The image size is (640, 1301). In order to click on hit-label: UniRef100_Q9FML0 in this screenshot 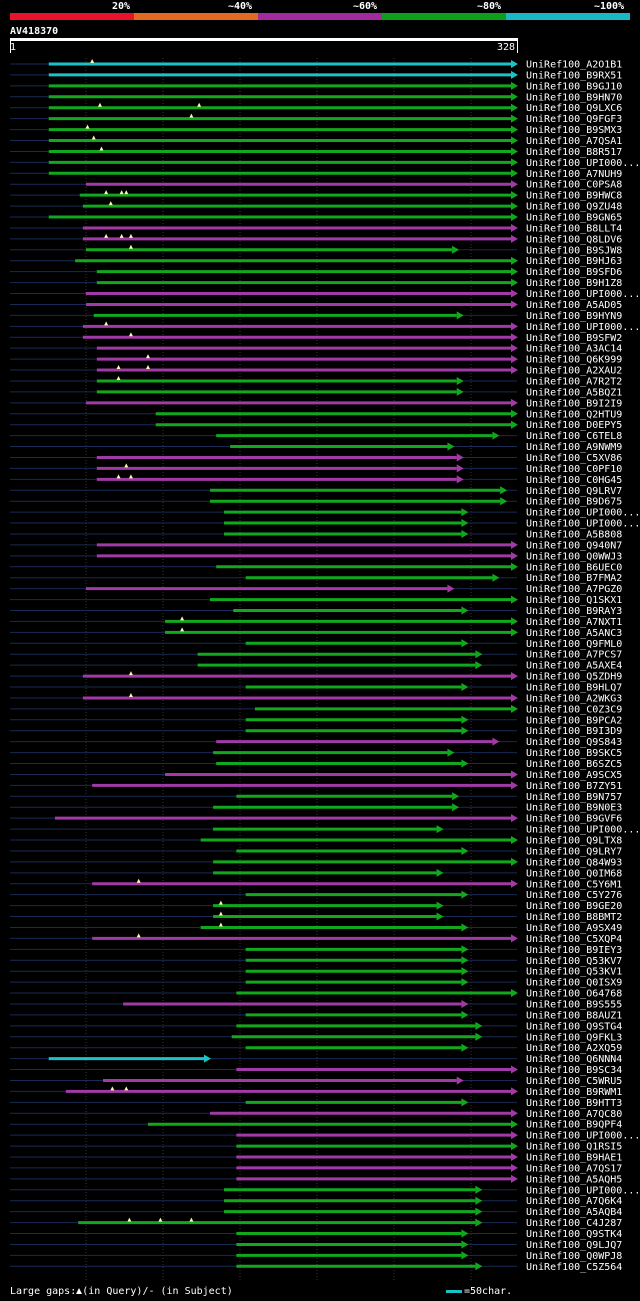, I will do `click(574, 644)`.